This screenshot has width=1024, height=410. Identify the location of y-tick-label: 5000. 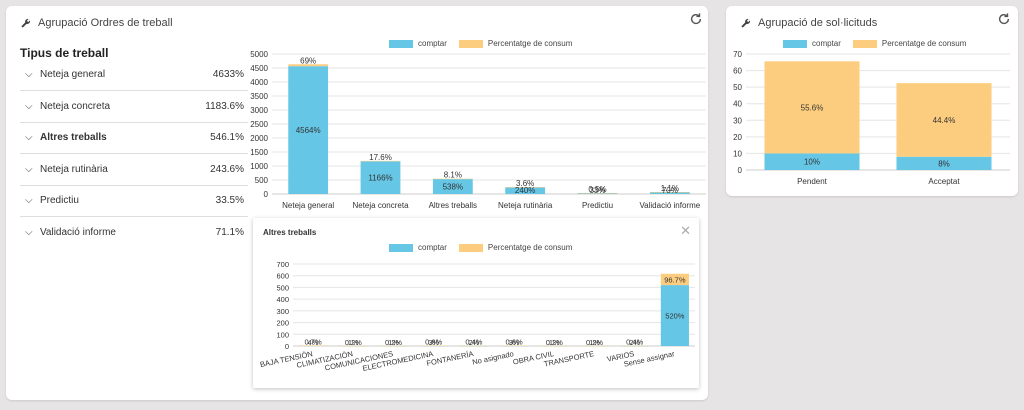
(259, 54).